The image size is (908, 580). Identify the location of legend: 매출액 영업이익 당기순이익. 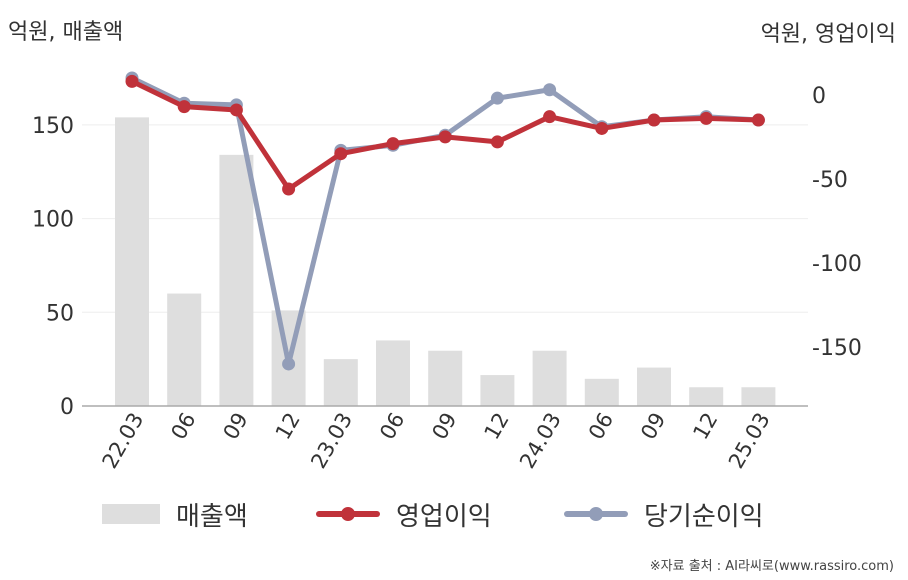
(454, 514).